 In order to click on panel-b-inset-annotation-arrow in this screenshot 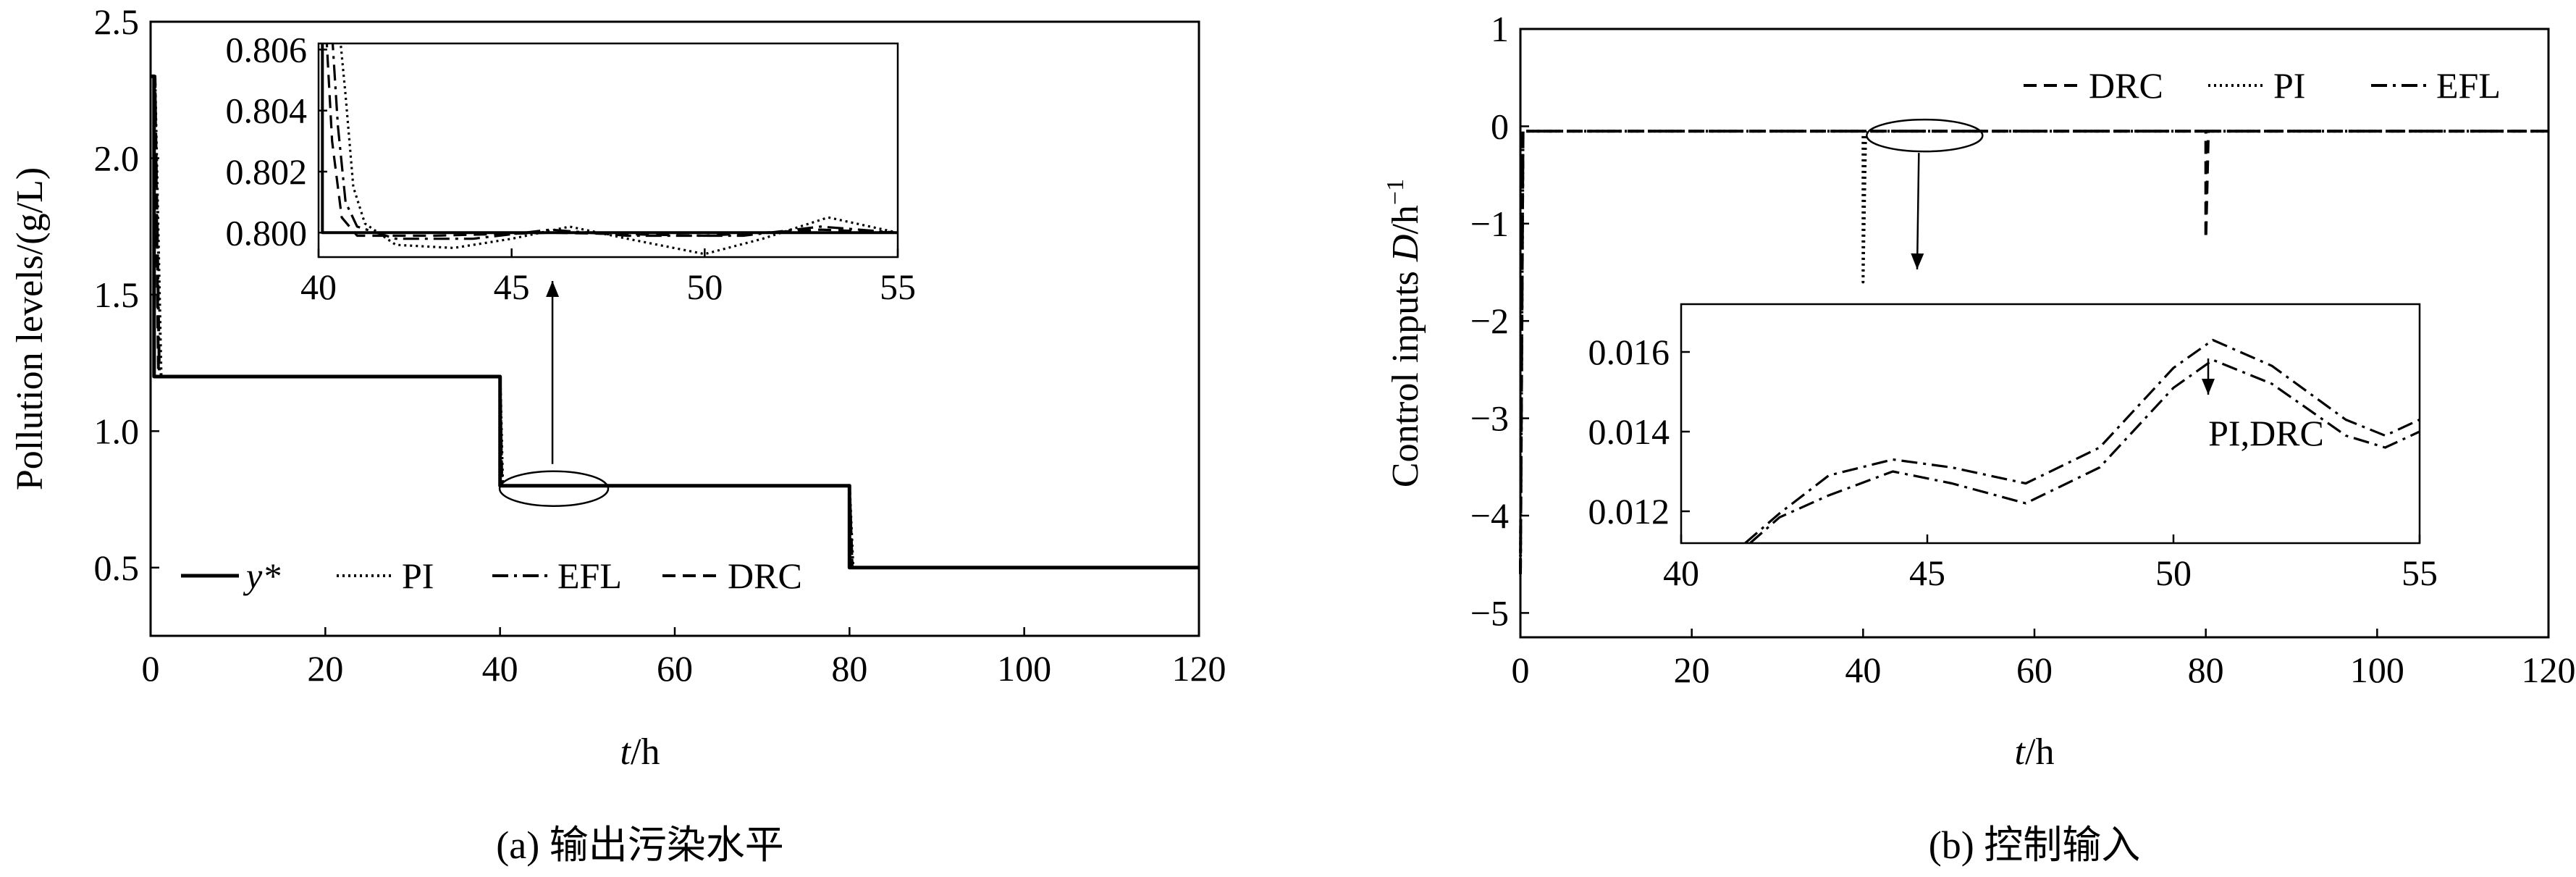, I will do `click(2208, 376)`.